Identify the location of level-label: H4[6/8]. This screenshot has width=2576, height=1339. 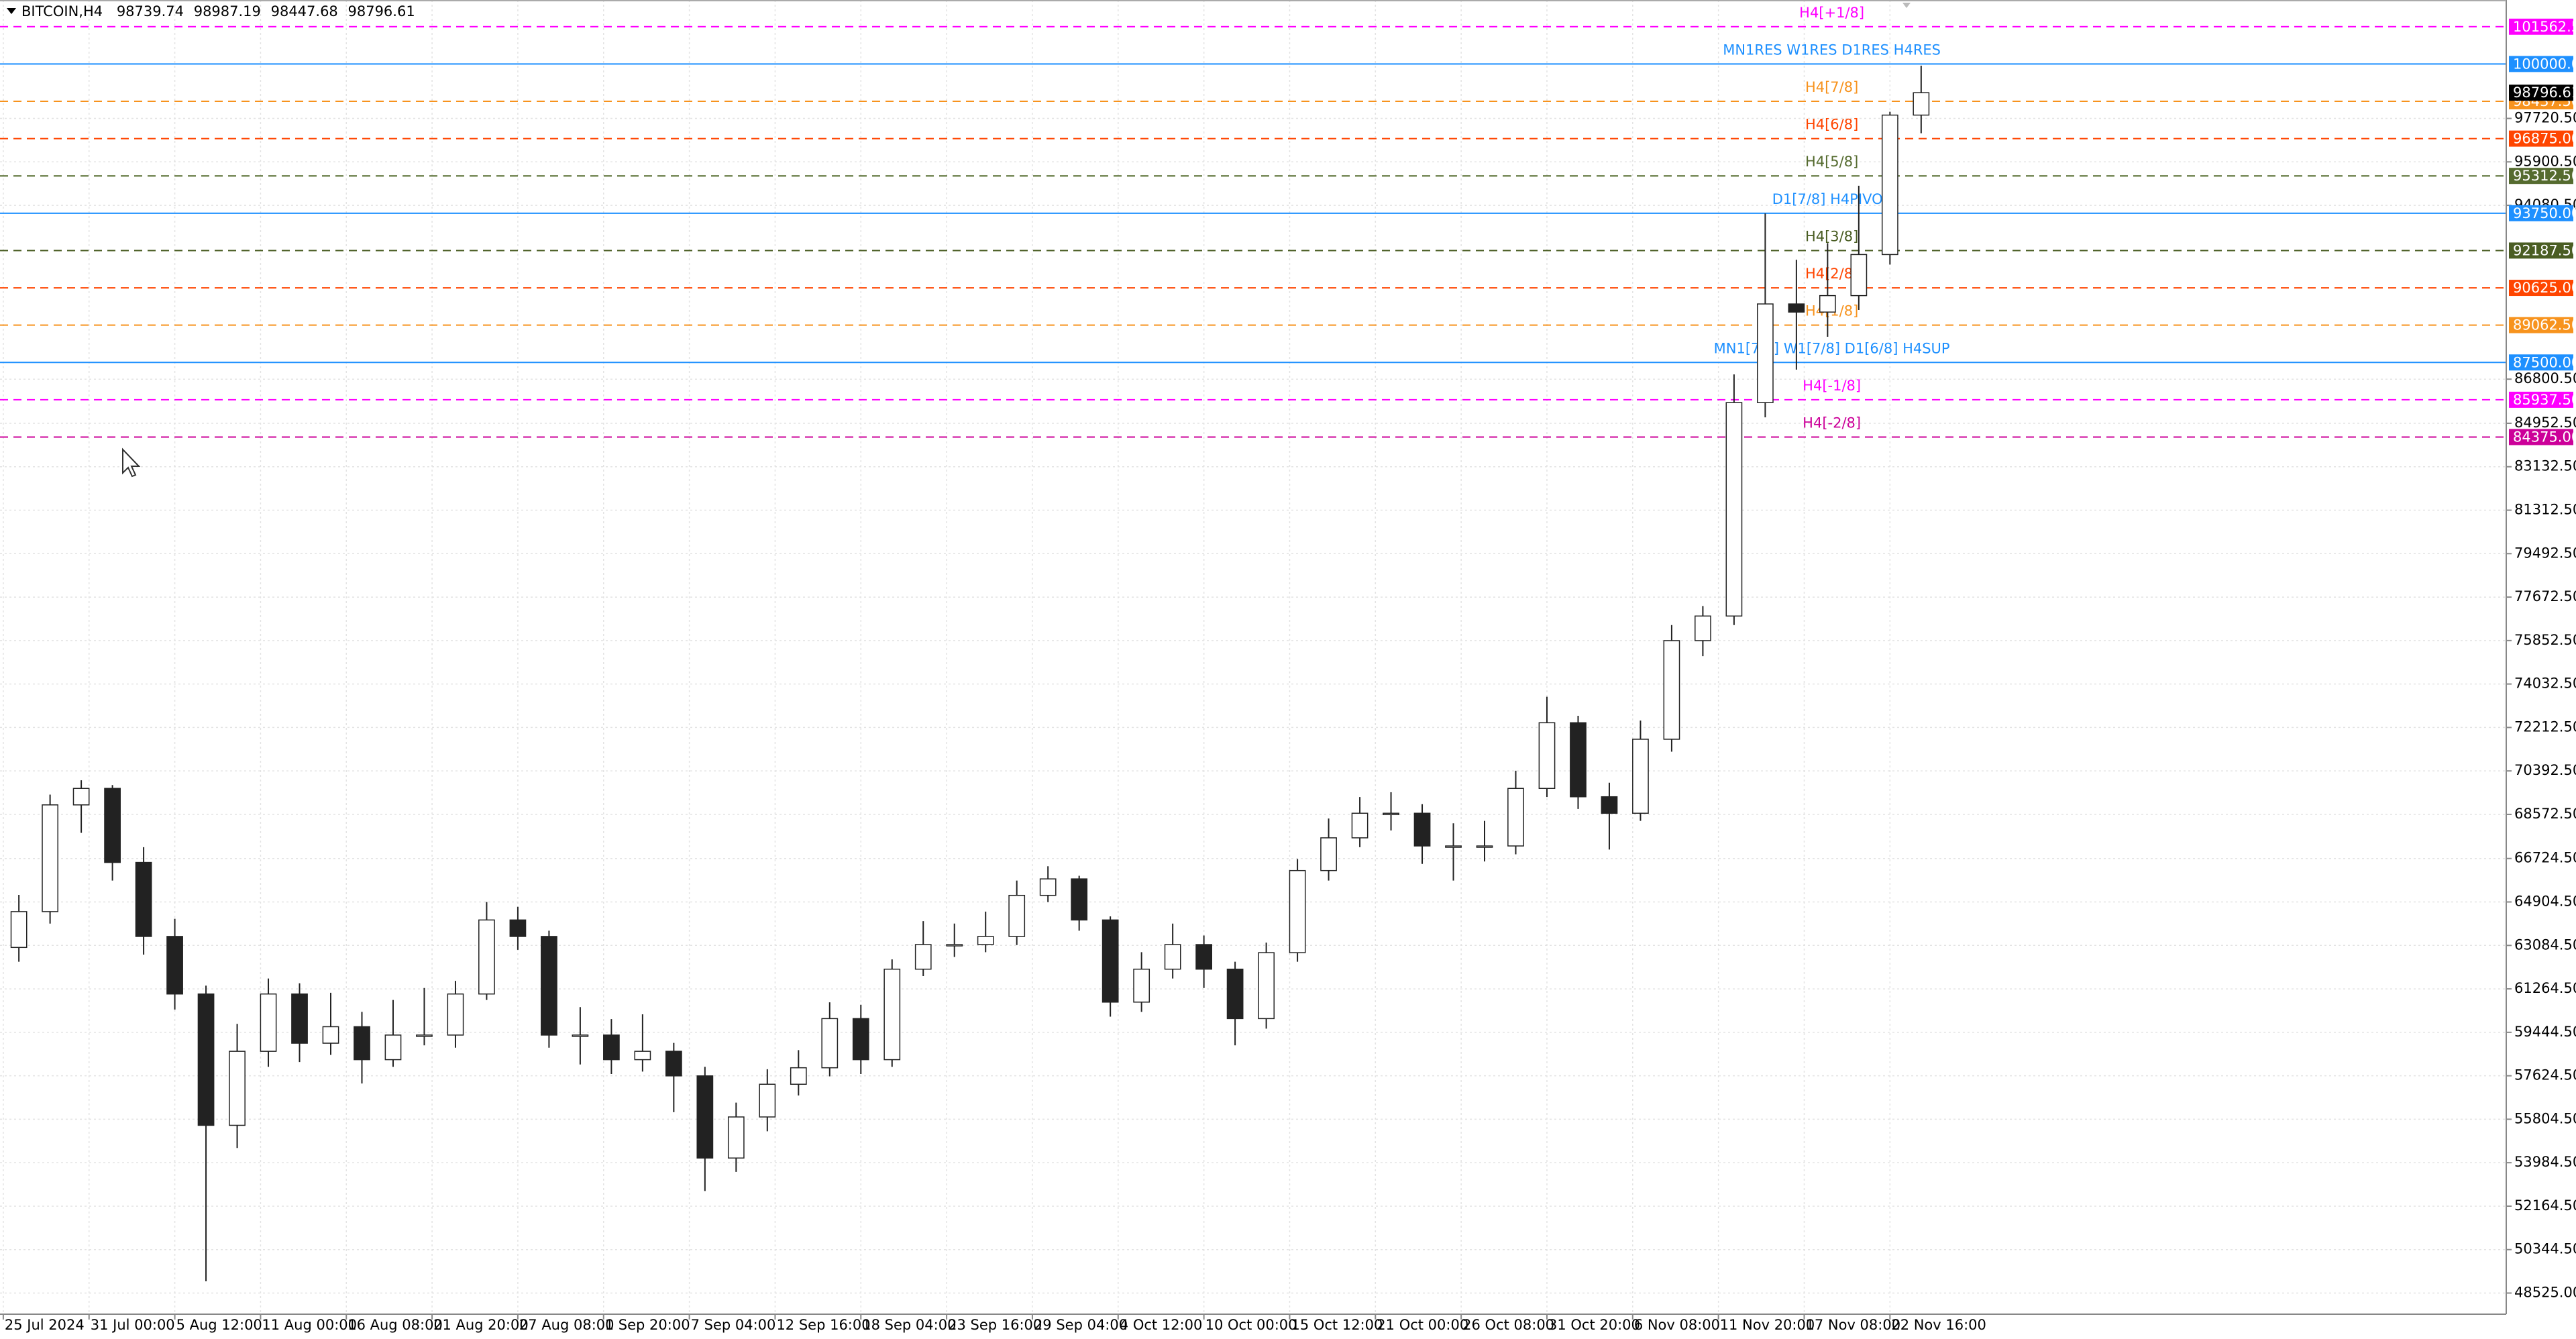
(1831, 125).